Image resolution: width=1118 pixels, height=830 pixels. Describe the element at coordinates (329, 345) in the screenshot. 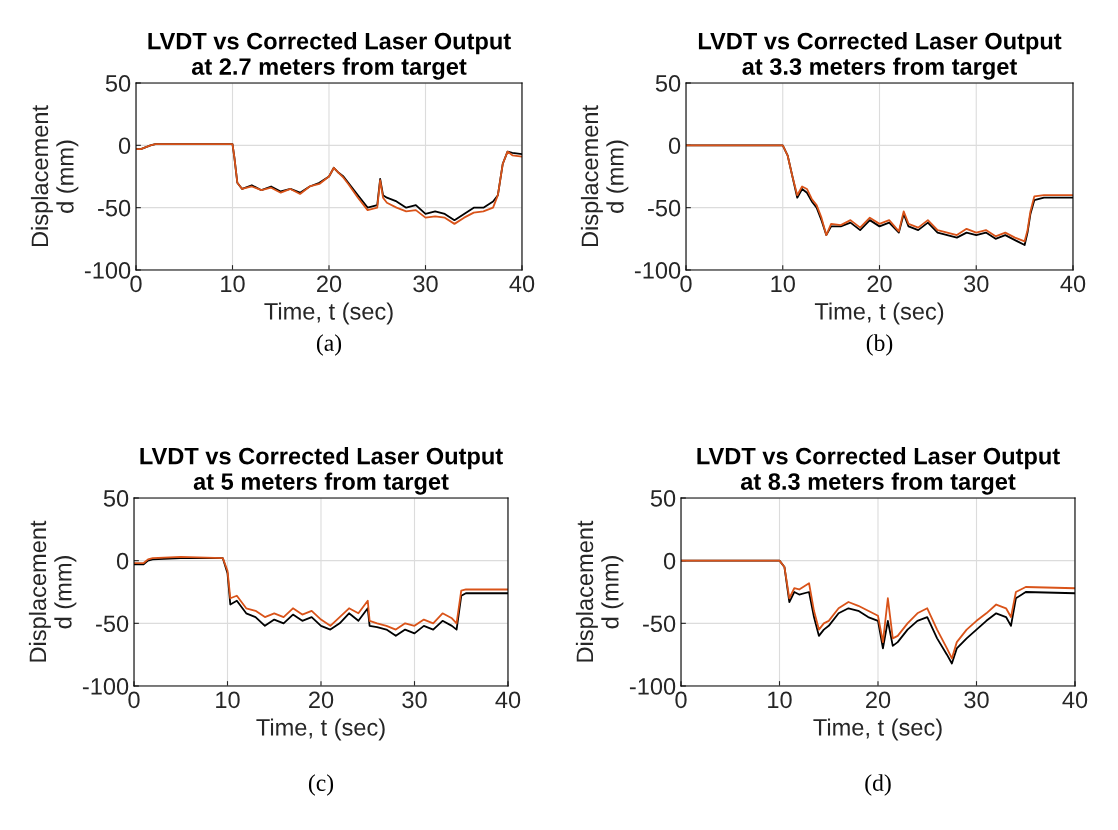

I see `text: (a)` at that location.